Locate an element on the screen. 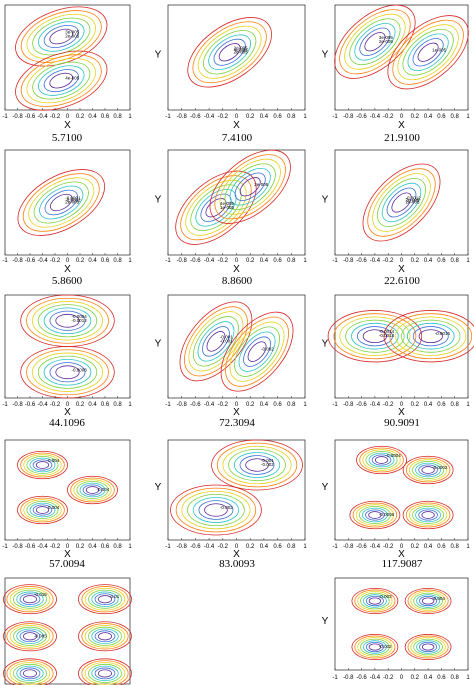 This screenshot has width=474, height=685. contour-label: -0.001 is located at coordinates (226, 336).